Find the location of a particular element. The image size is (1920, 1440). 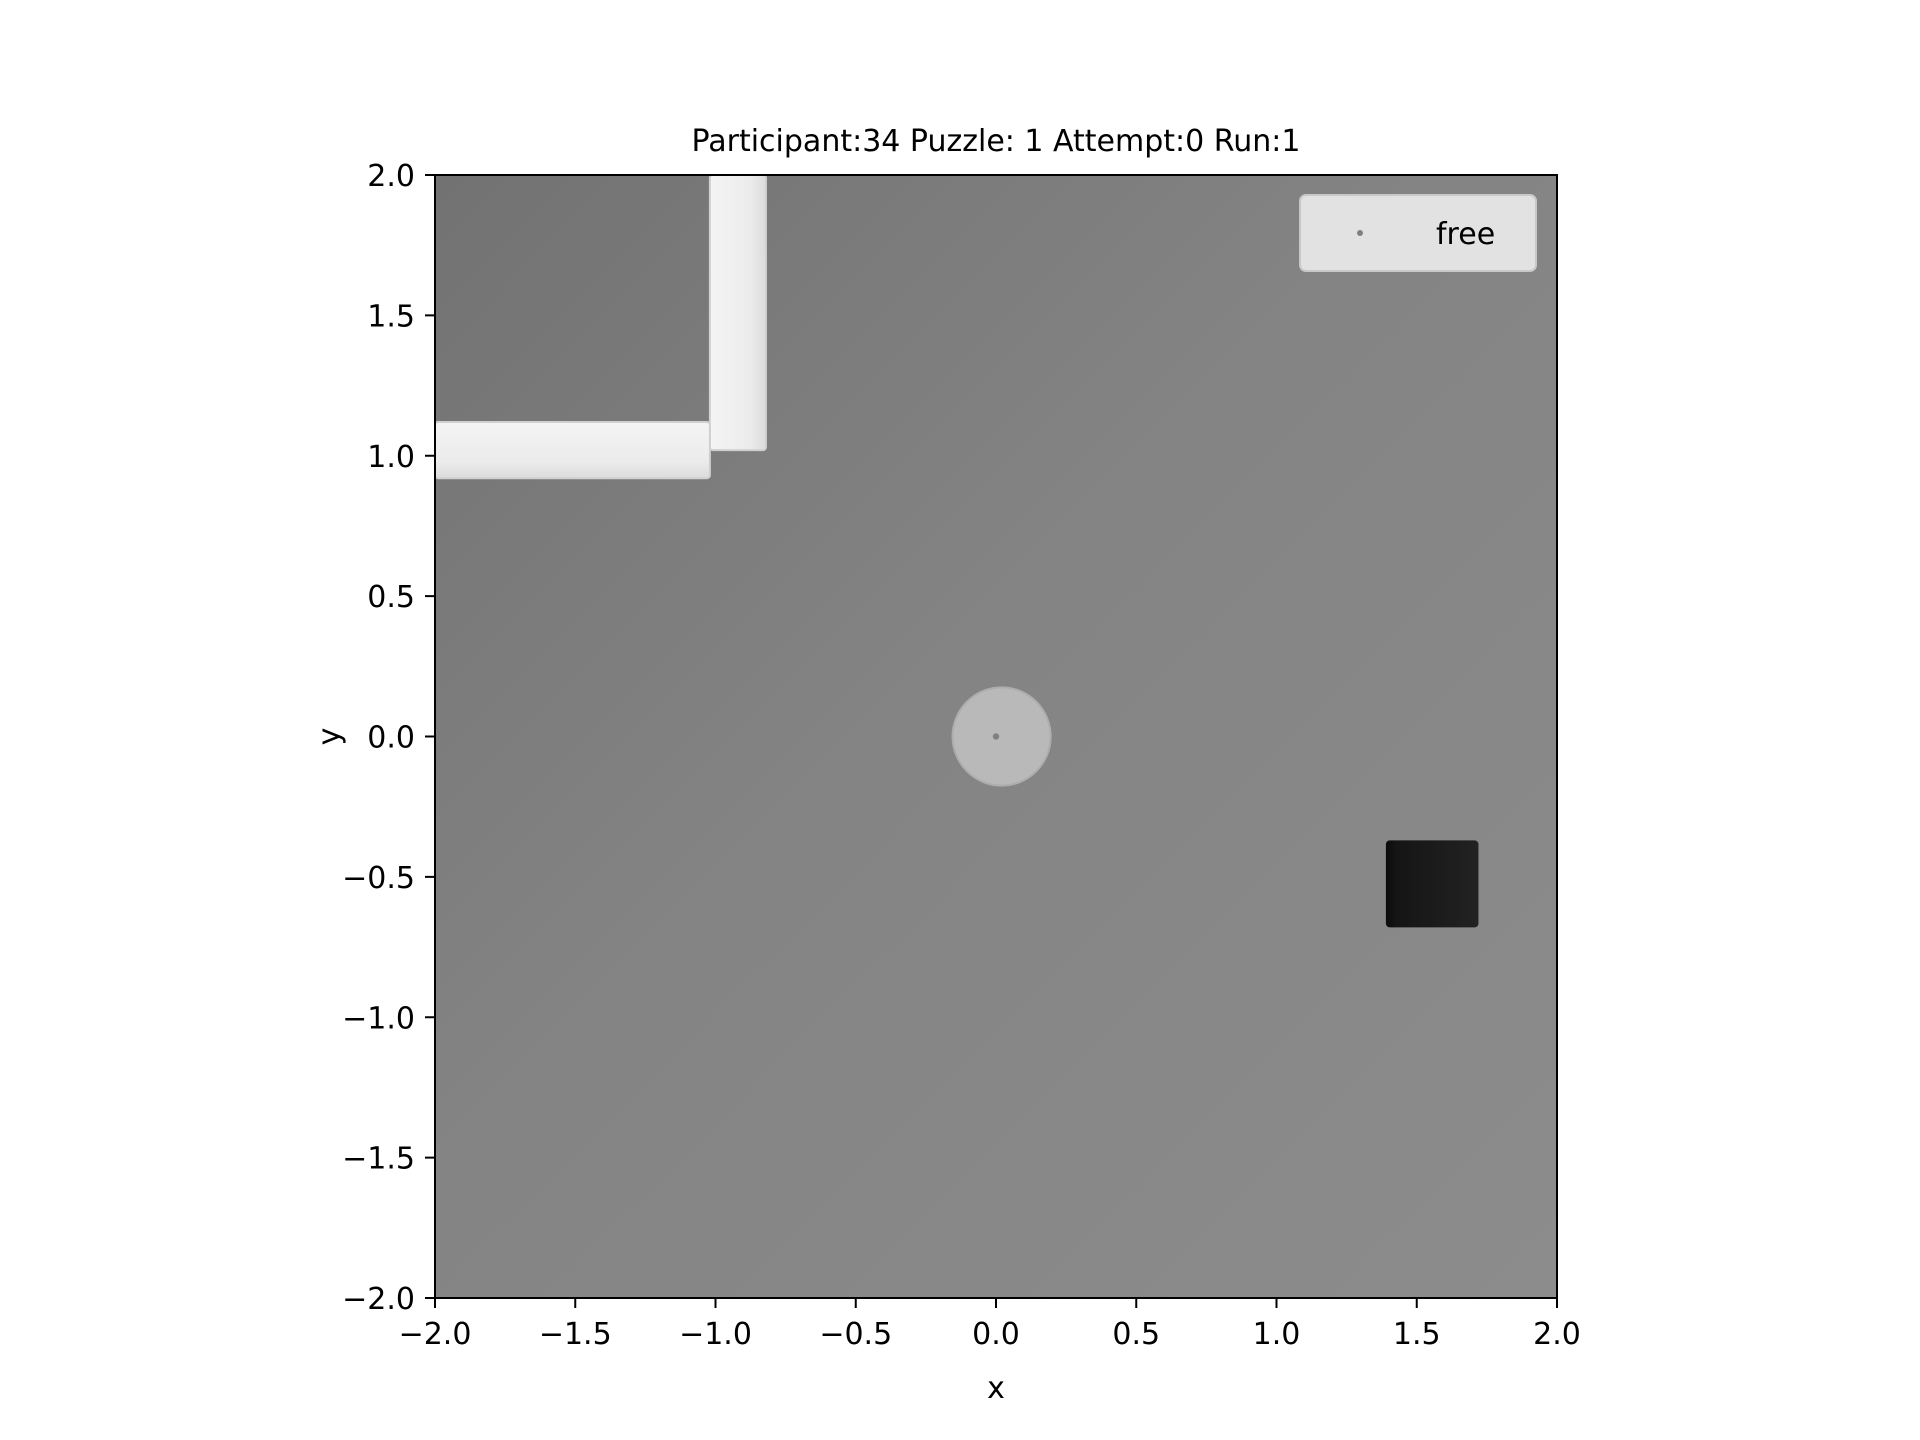

legend-marker-free is located at coordinates (1360, 233).